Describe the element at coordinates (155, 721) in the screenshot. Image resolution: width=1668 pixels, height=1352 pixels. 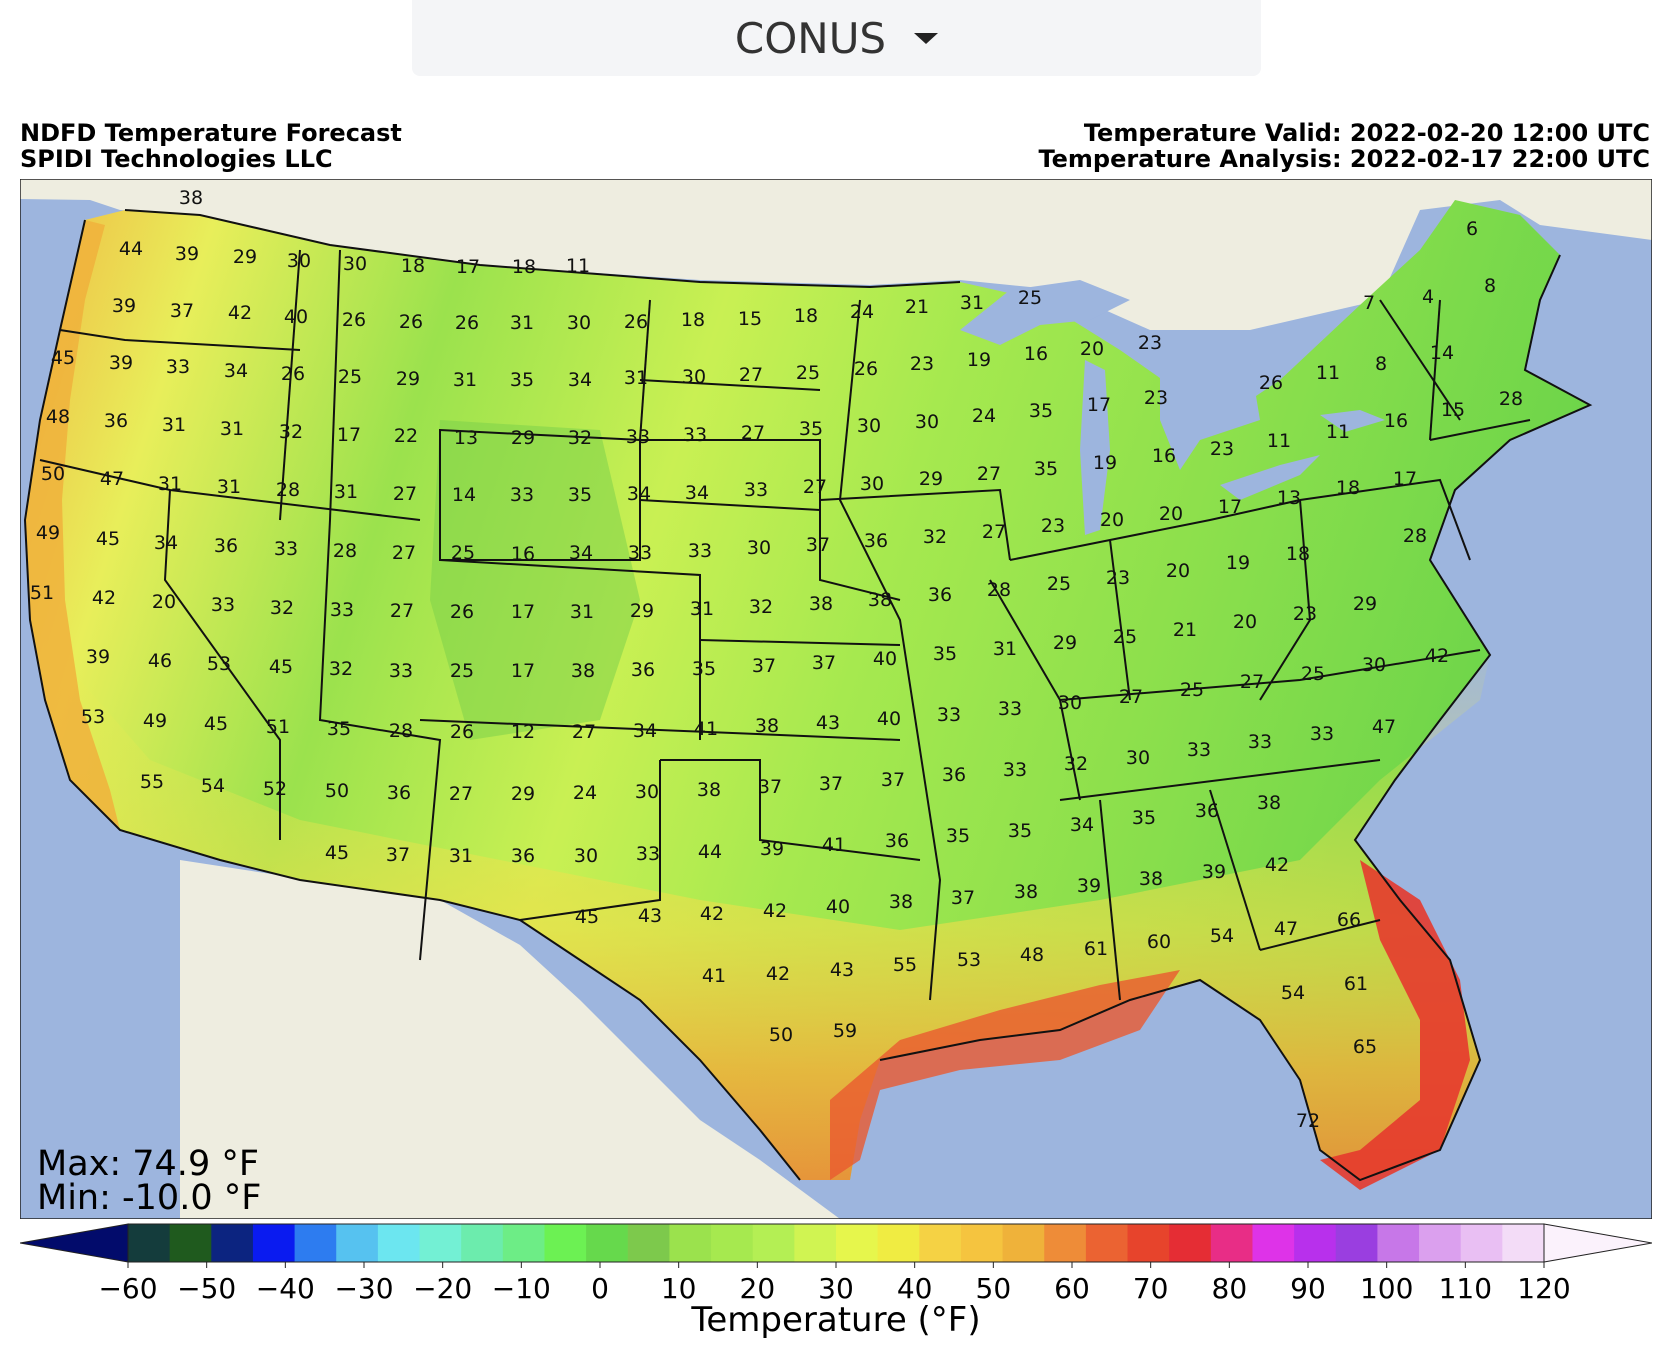
I see `station-value: 49` at that location.